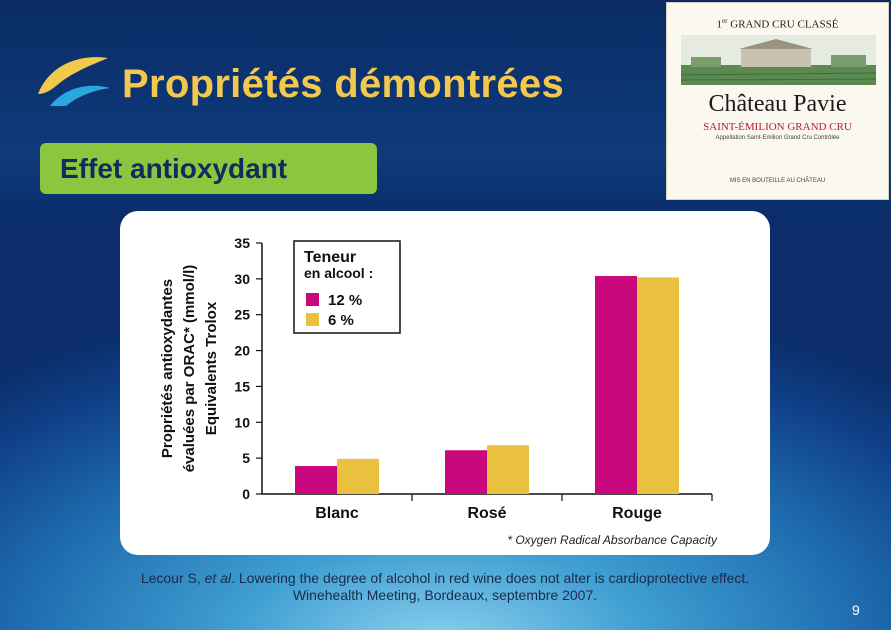 The width and height of the screenshot is (891, 630). What do you see at coordinates (612, 540) in the screenshot?
I see `chart-footnote: * Oxygen Radical Absorbance Capacity` at bounding box center [612, 540].